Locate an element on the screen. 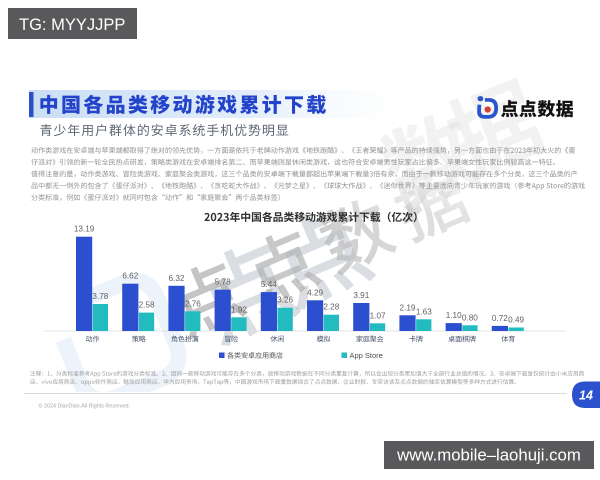 The image size is (600, 480). svg-text: 4.29 is located at coordinates (315, 292).